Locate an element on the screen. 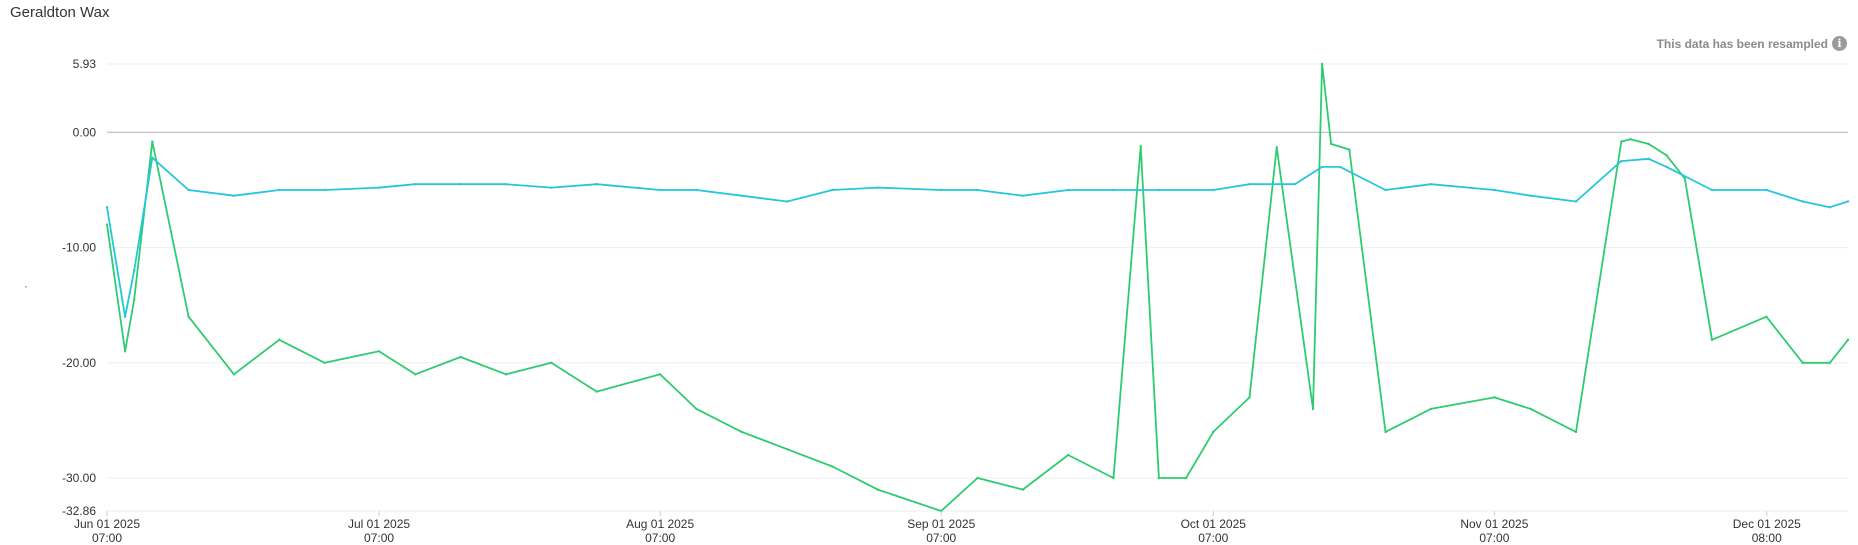 The height and width of the screenshot is (545, 1858). resample-note: This data has been resampled i is located at coordinates (1752, 43).